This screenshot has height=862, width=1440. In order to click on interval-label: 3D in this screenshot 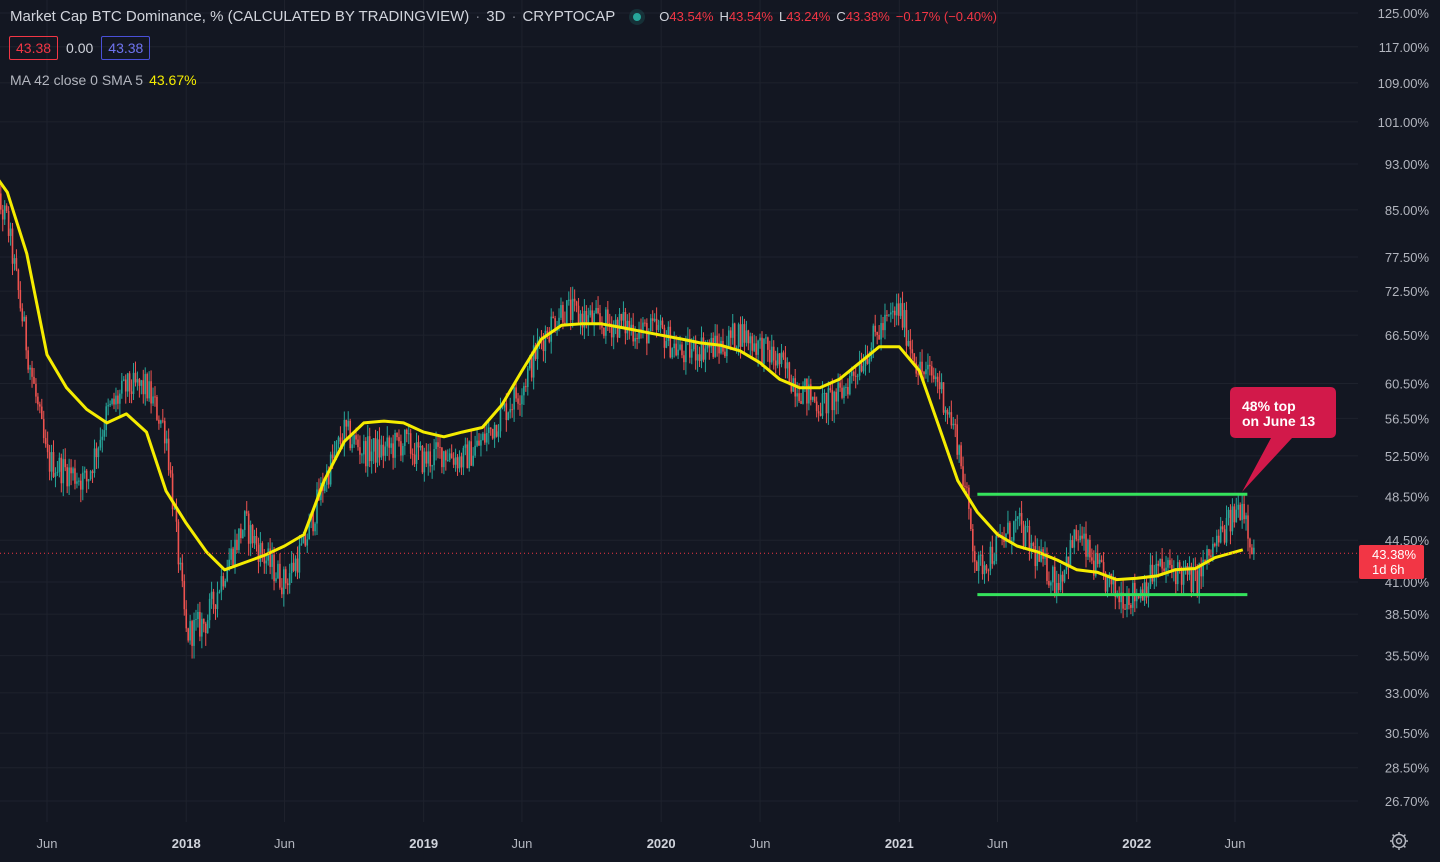, I will do `click(496, 16)`.